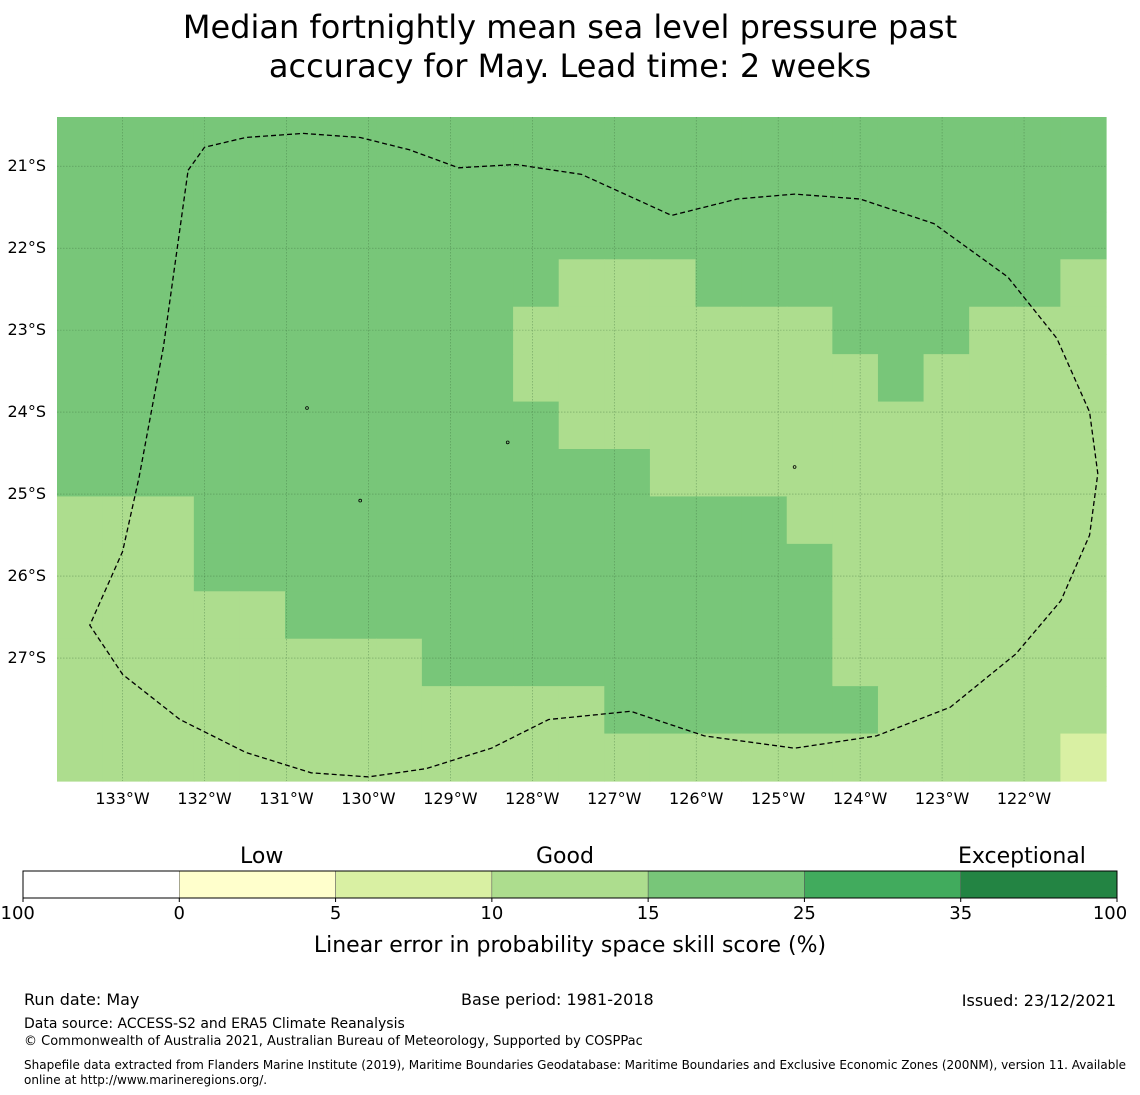 The width and height of the screenshot is (1140, 1095). What do you see at coordinates (26, 248) in the screenshot?
I see `latitude-label: 22°S` at bounding box center [26, 248].